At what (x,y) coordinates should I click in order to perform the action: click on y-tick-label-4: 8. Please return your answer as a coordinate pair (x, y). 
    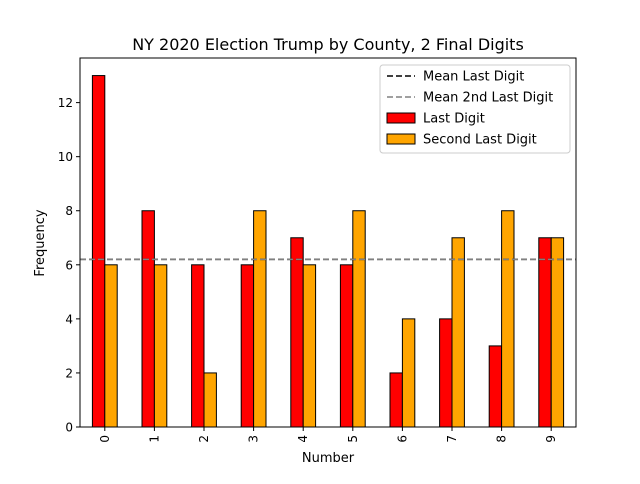
    Looking at the image, I should click on (69, 211).